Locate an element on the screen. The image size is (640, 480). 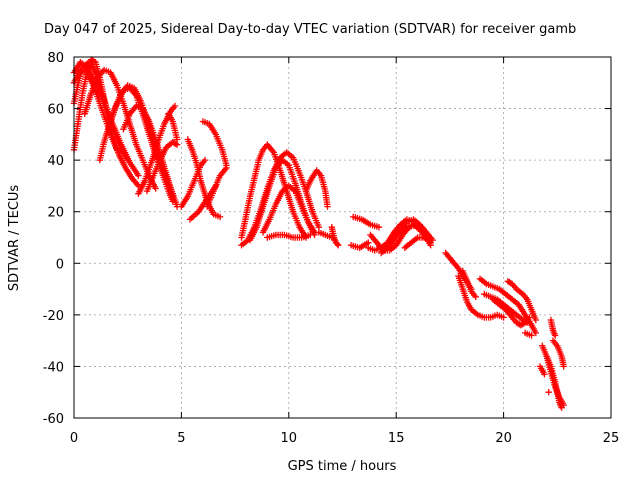
y-tick-label: 80 is located at coordinates (55, 58).